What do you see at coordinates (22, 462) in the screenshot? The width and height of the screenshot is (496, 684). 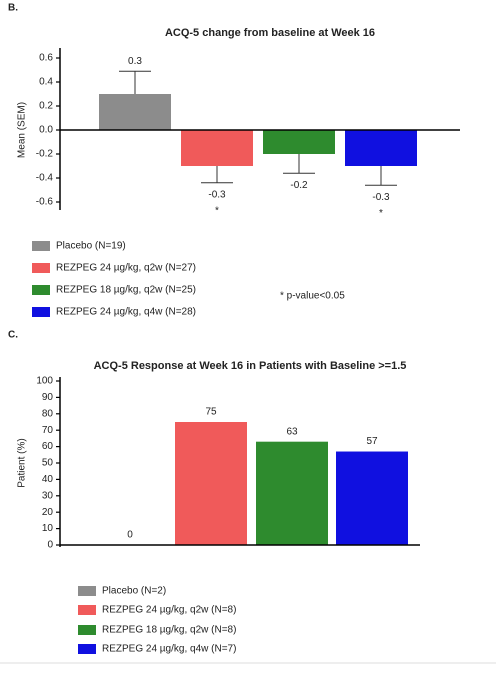 I see `y-axis-title: Patient (%)` at bounding box center [22, 462].